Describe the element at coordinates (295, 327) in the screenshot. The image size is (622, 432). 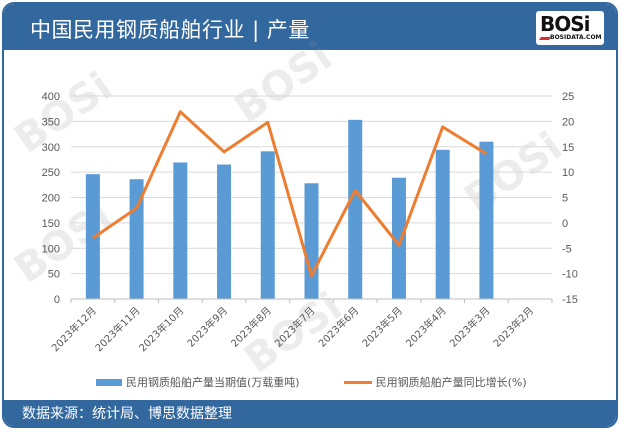
I see `x-tick-label: 2023年7月` at that location.